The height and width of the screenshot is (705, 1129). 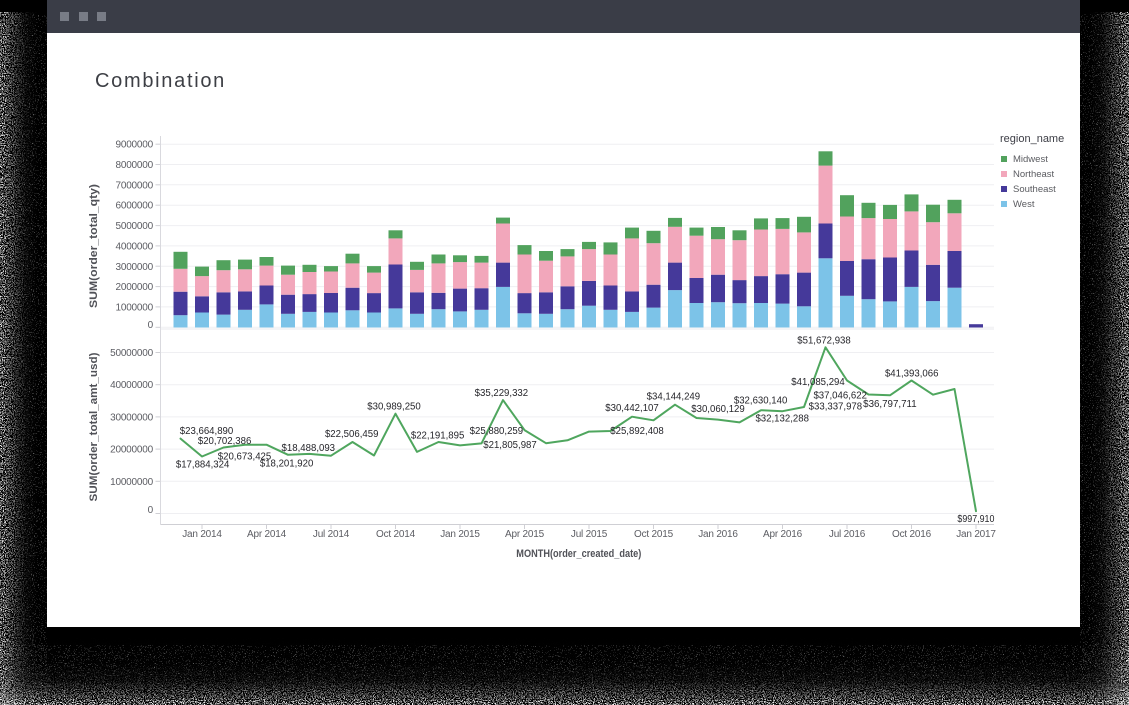 What do you see at coordinates (394, 407) in the screenshot?
I see `svg-text: $30,989,250` at bounding box center [394, 407].